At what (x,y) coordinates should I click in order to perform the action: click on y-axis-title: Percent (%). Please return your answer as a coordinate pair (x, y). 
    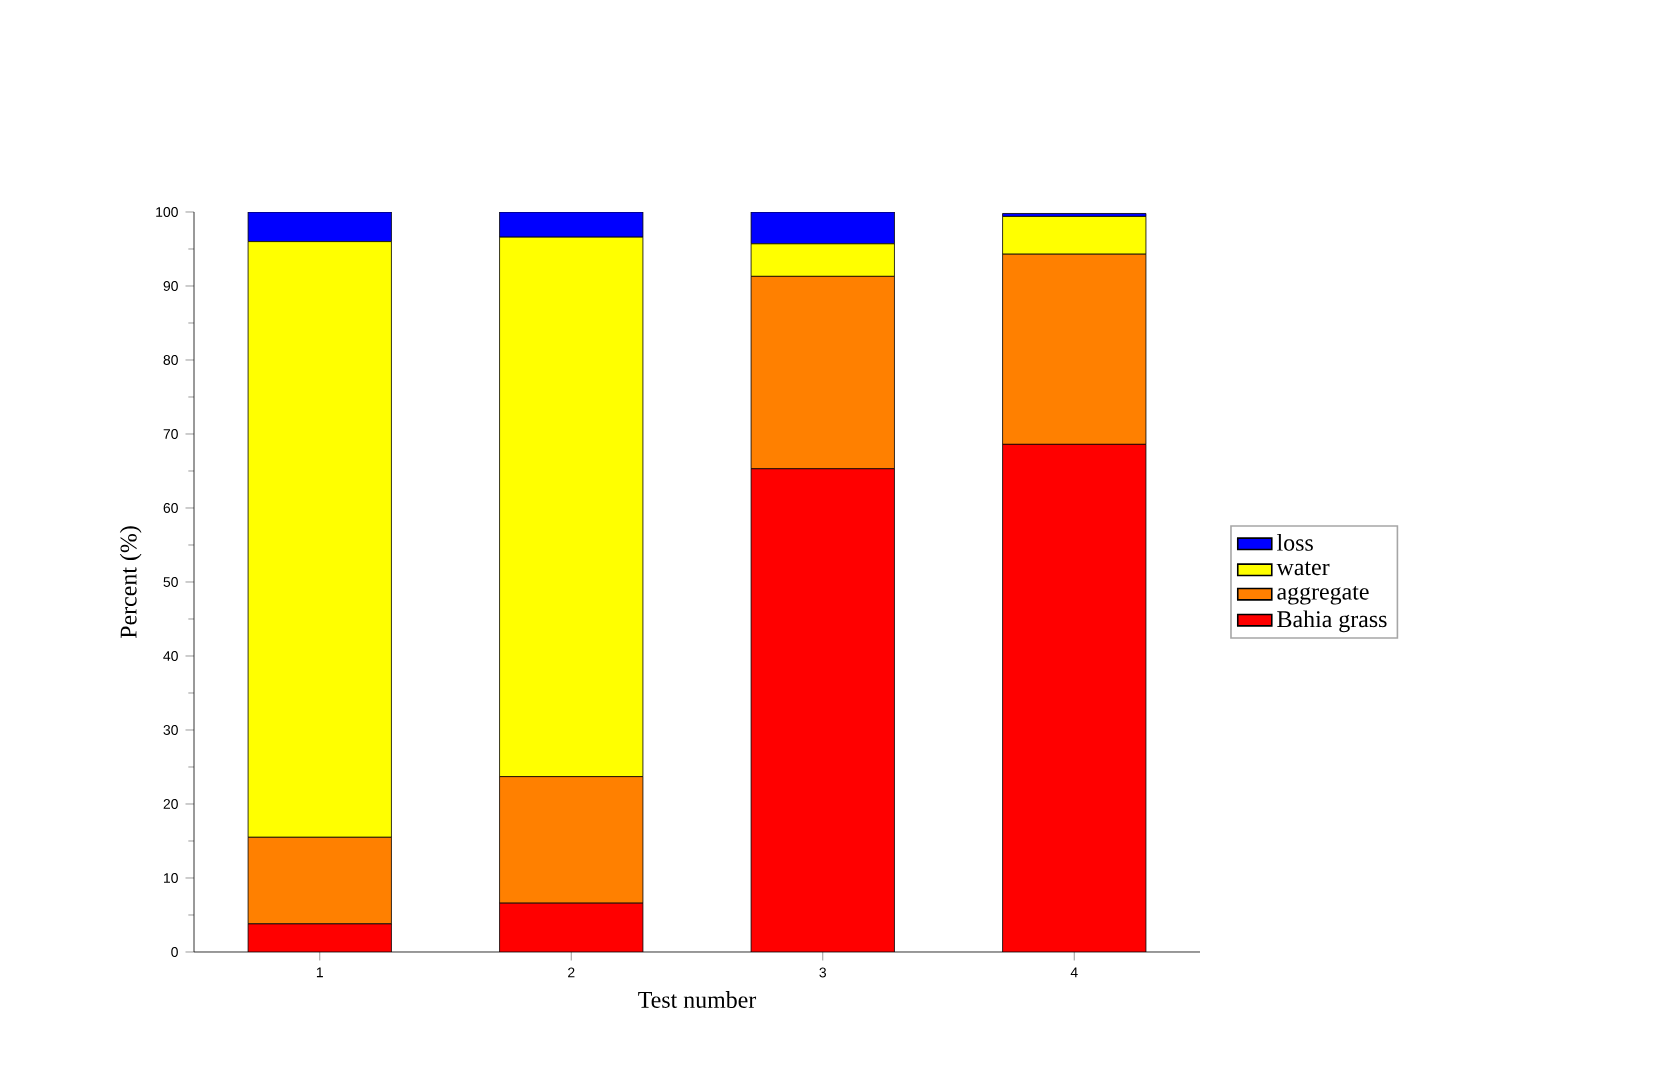
    Looking at the image, I should click on (130, 582).